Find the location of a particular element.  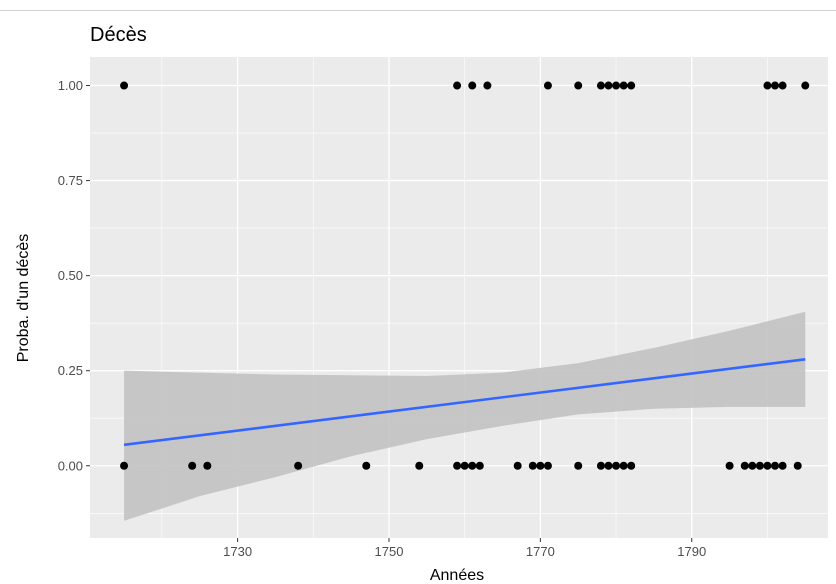

y-tick-label: 1.00 is located at coordinates (70, 85).